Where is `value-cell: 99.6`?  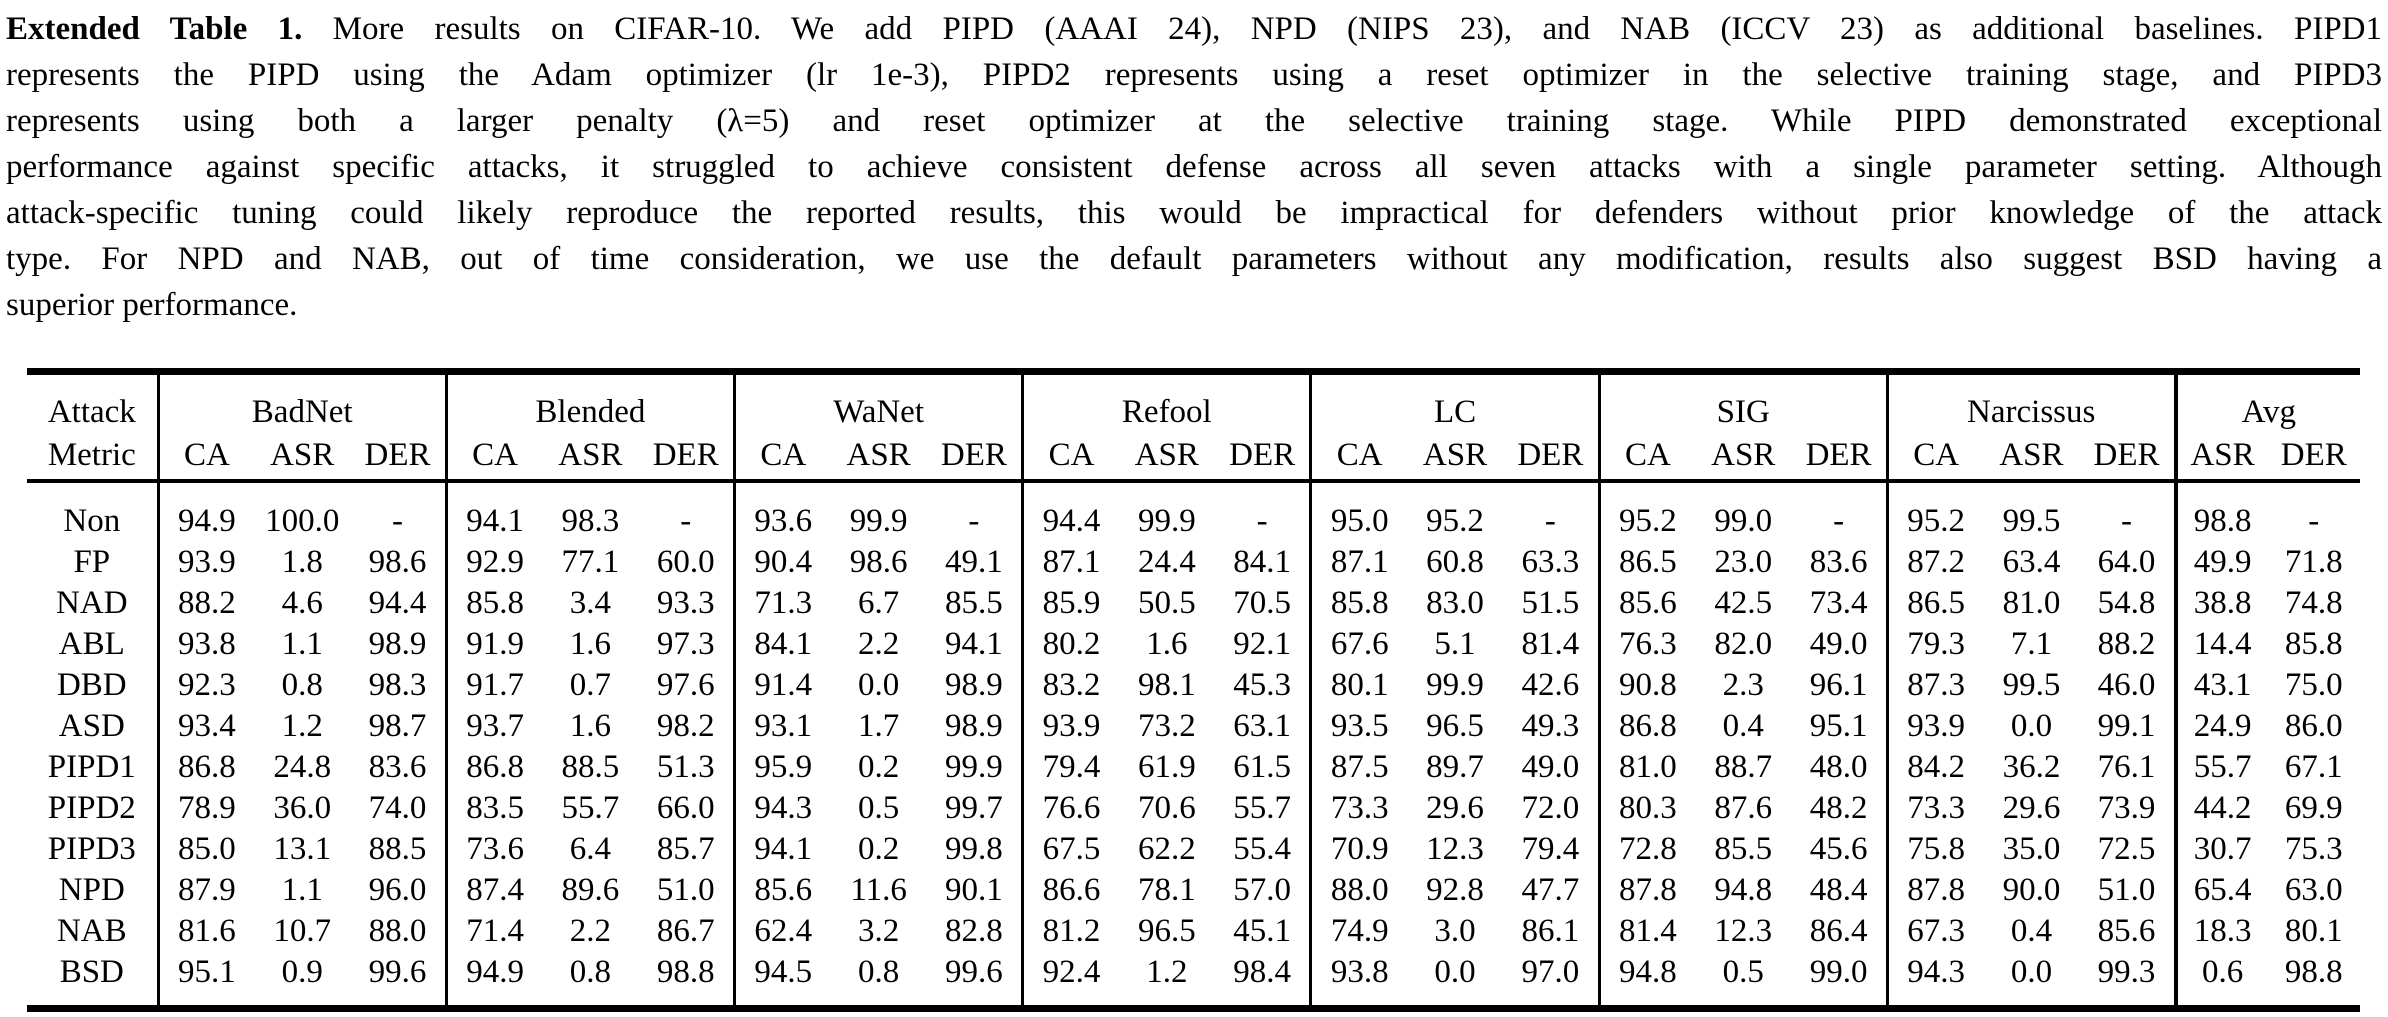 value-cell: 99.6 is located at coordinates (975, 980).